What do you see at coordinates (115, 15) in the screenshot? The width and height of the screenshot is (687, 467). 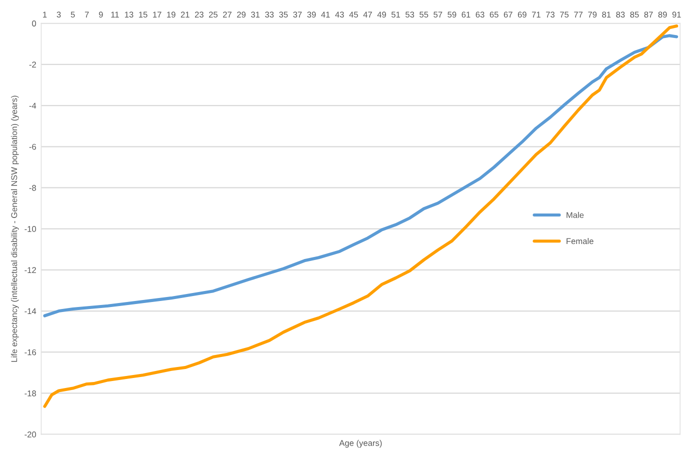 I see `x-tick-label: 11` at bounding box center [115, 15].